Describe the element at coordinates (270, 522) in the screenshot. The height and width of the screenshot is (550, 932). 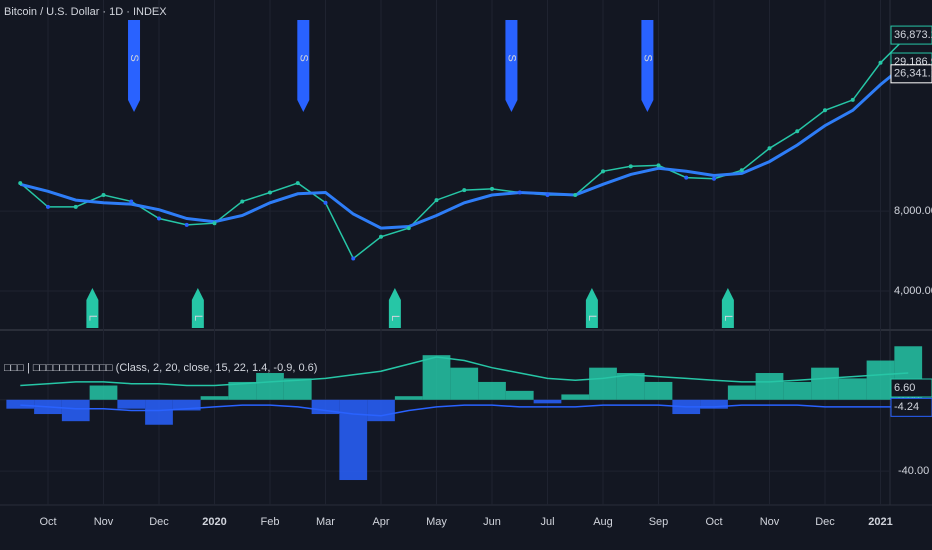
I see `x-tick-label: Feb` at that location.